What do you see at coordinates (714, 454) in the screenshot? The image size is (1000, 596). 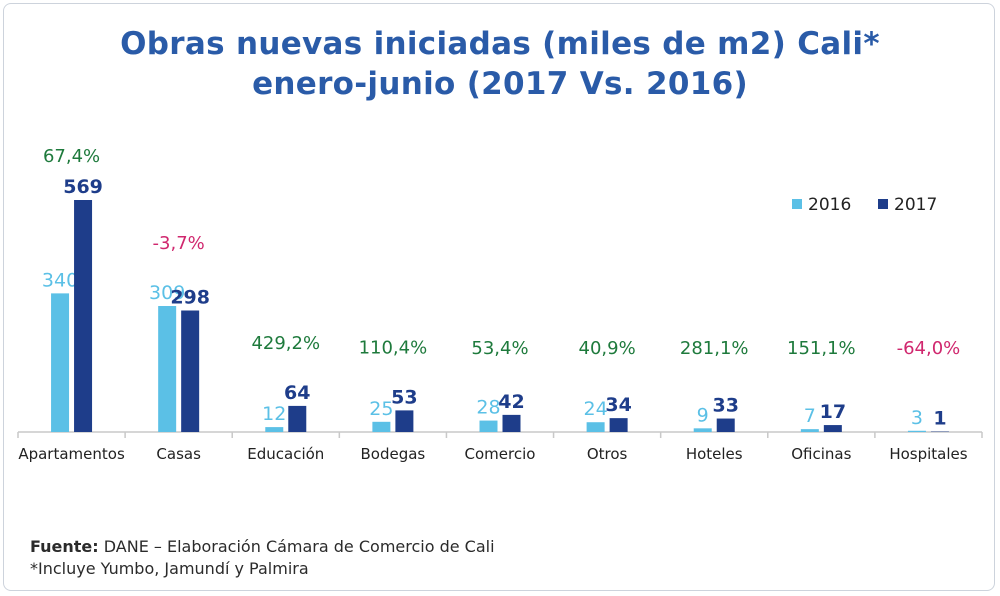 I see `category-label: Hoteles` at bounding box center [714, 454].